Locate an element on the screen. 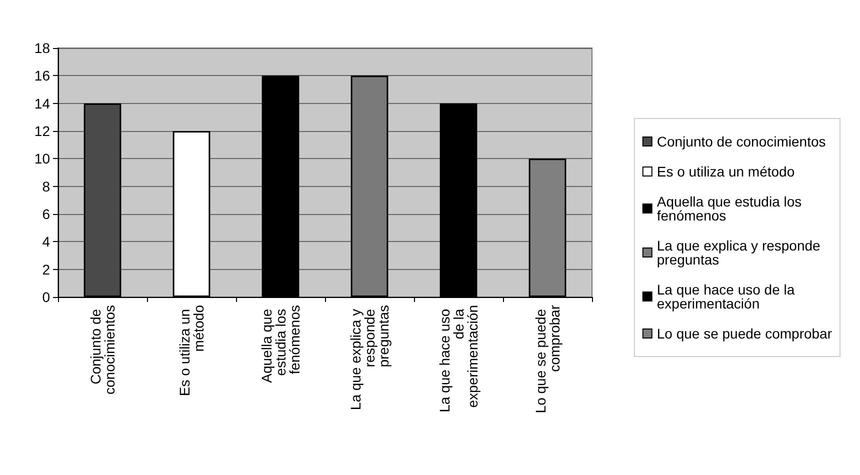 The width and height of the screenshot is (860, 475). y-tick-label: 18 is located at coordinates (42, 48).